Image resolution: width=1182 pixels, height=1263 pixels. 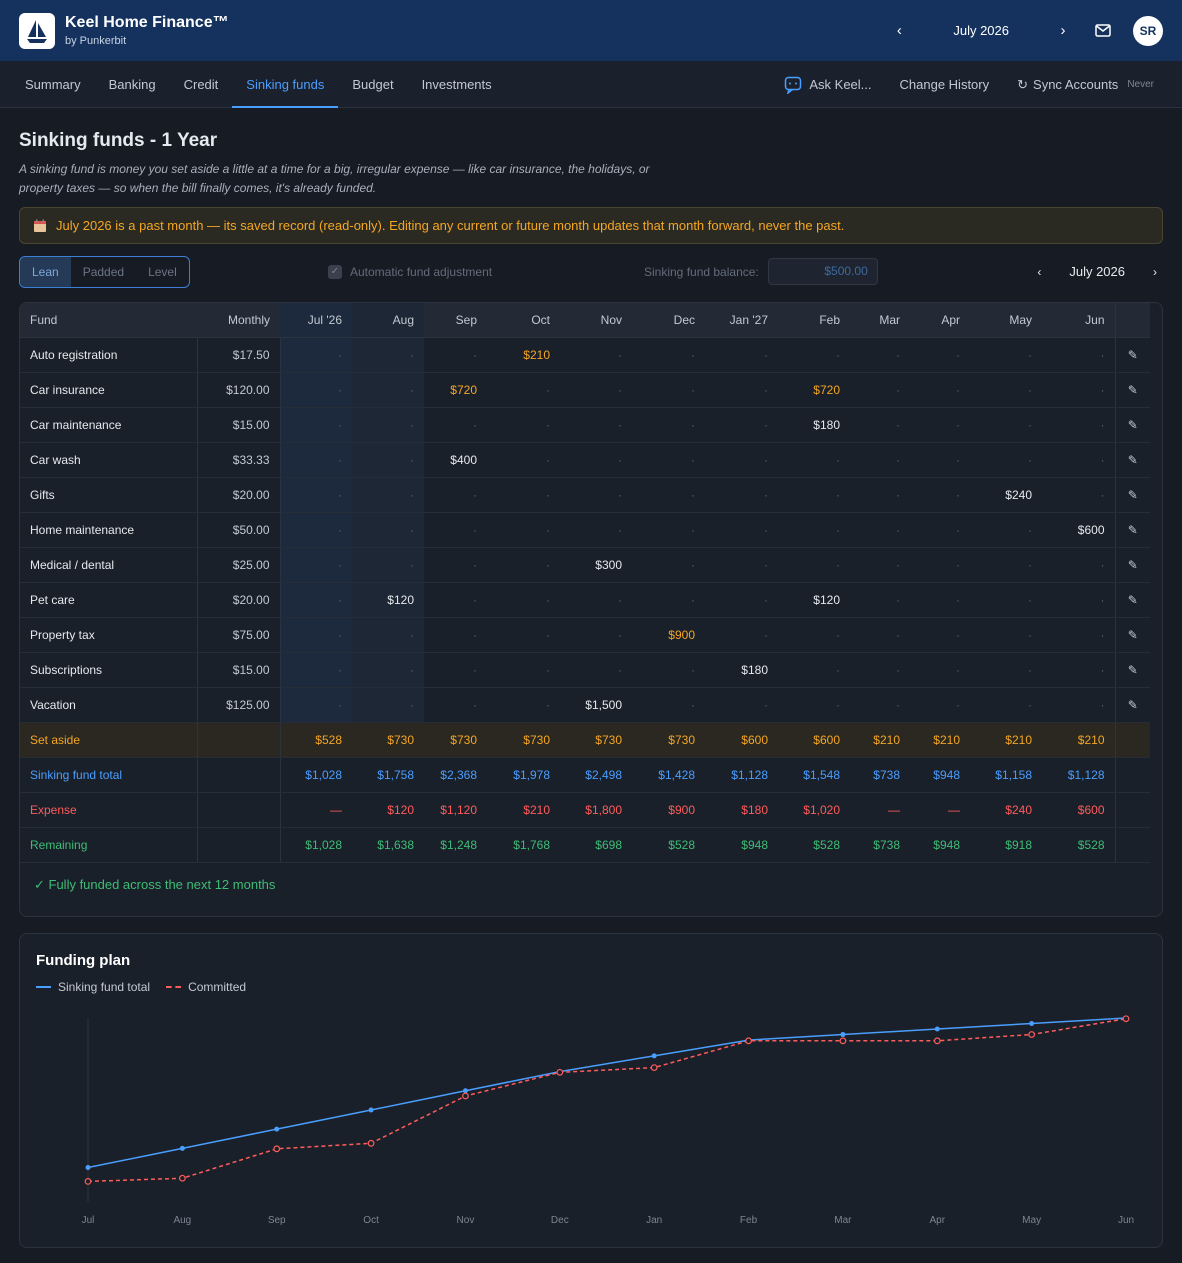 I want to click on checkbox-icon: ✓, so click(x=335, y=271).